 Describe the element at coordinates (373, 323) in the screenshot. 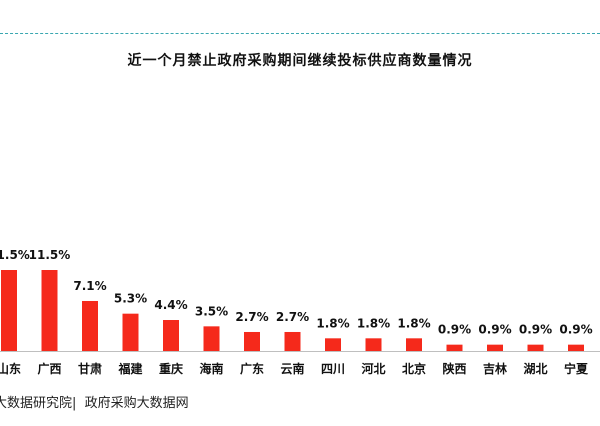

I see `value-label-9: 1.8%` at that location.